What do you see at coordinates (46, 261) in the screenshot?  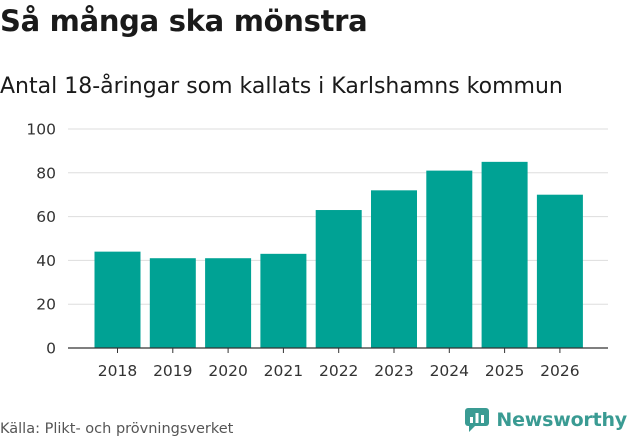 I see `y-tick-label: 40` at bounding box center [46, 261].